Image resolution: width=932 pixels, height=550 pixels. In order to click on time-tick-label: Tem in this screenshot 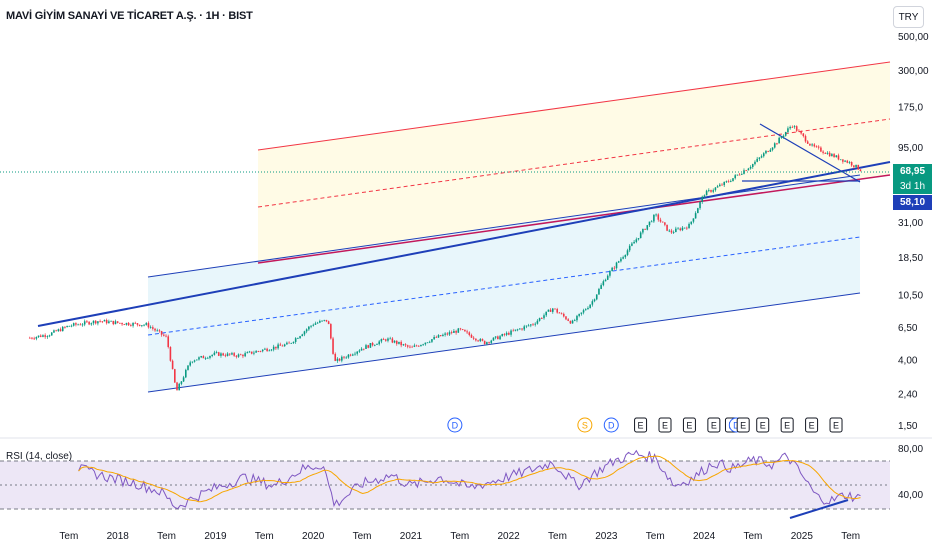, I will do `click(166, 536)`.